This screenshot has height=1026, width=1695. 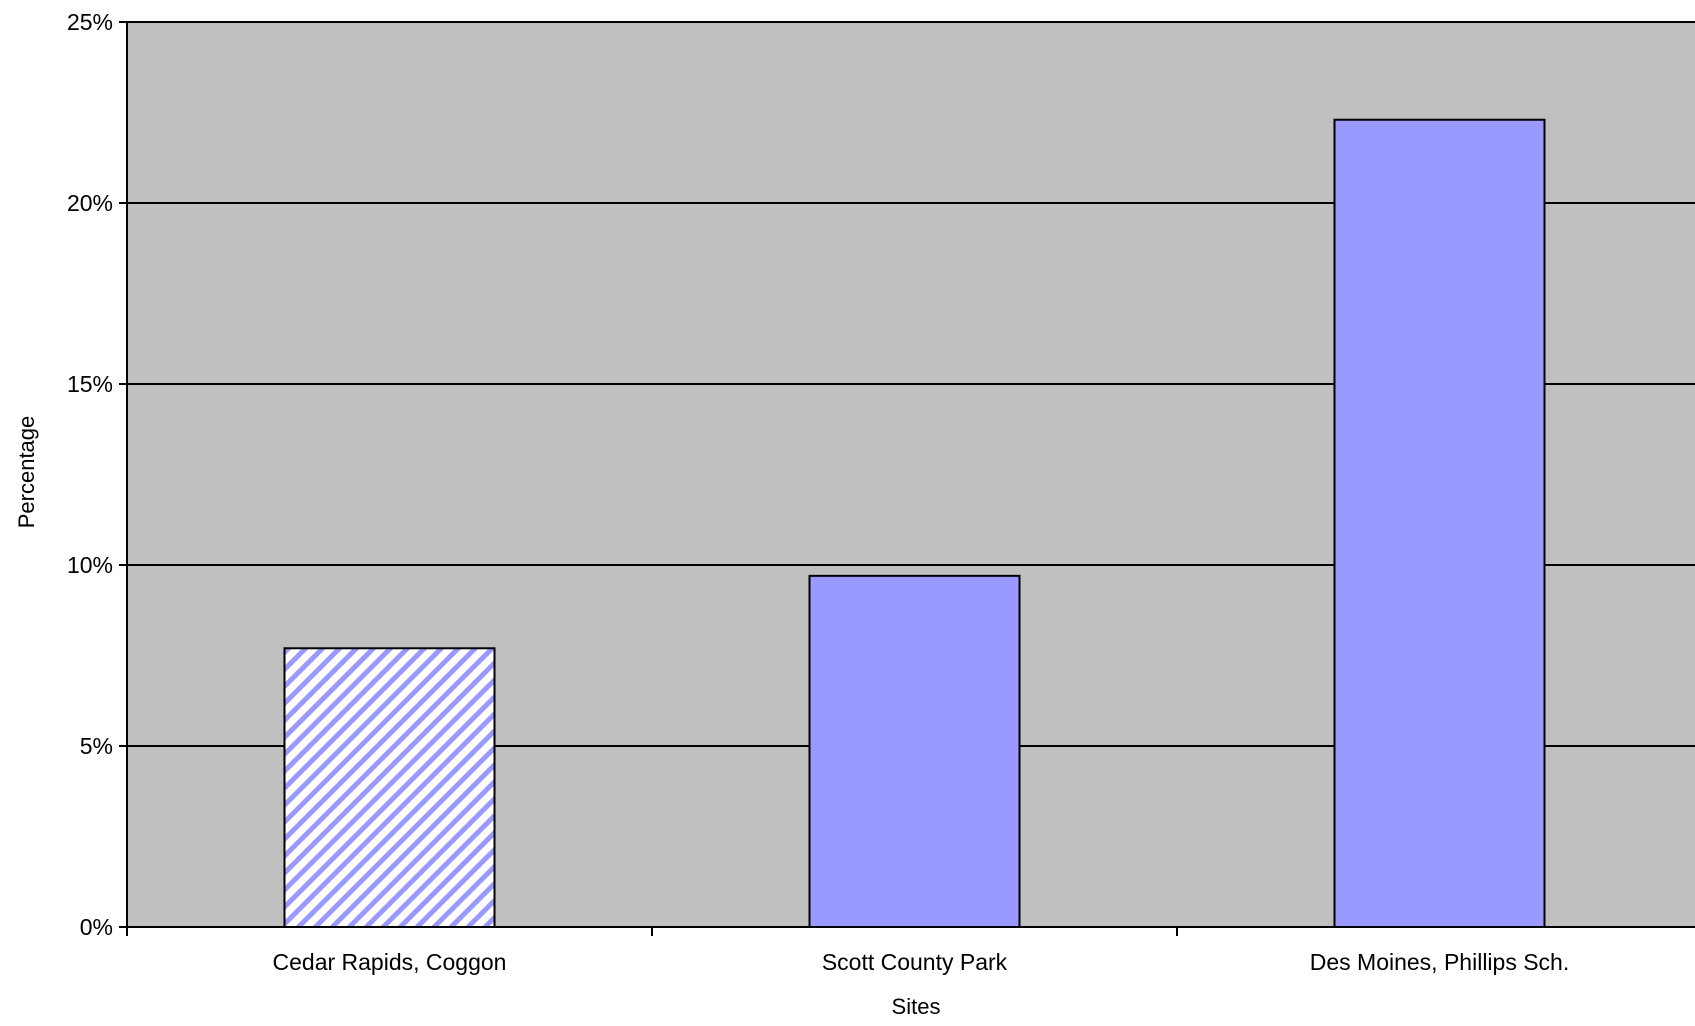 I want to click on y-tick-label: 25%, so click(x=90, y=22).